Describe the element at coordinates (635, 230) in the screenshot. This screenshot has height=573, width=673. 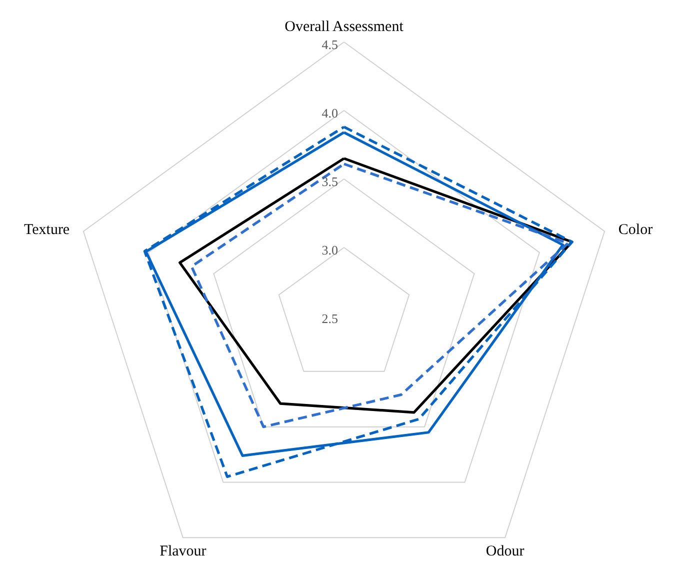
I see `spoke-label: Color` at that location.